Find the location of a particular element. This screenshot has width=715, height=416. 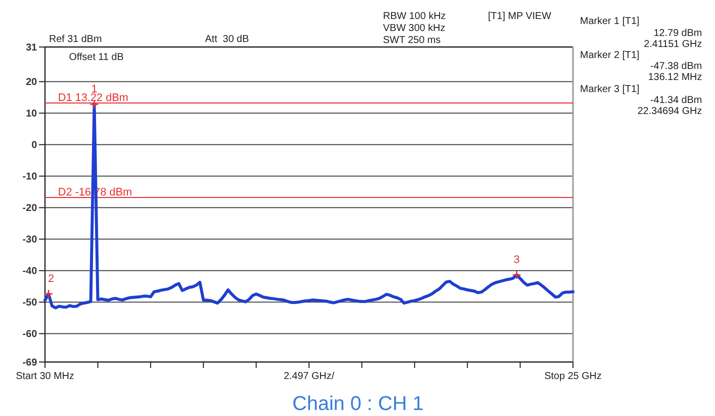

y-tick-label: 0 is located at coordinates (34, 146).